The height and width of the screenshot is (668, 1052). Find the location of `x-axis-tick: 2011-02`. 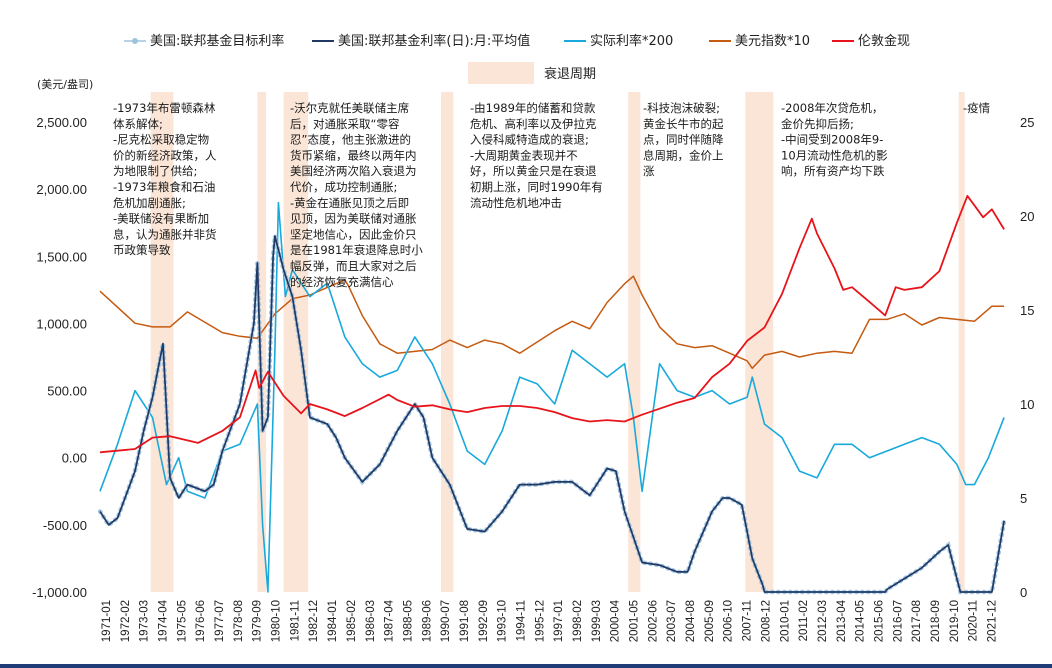

x-axis-tick: 2011-02 is located at coordinates (804, 620).